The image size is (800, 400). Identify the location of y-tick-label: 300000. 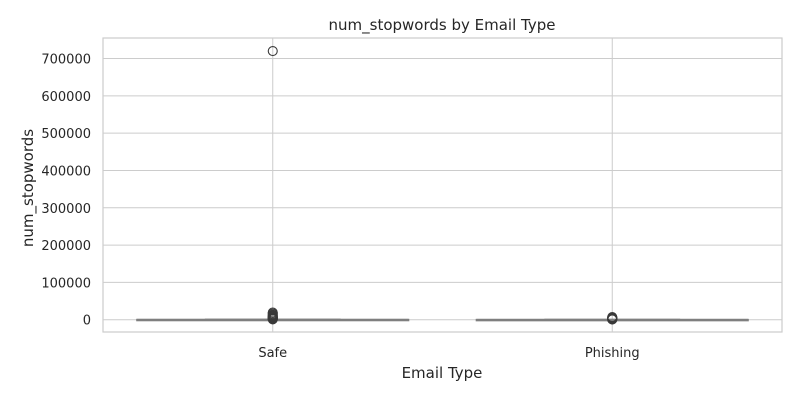
(66, 209).